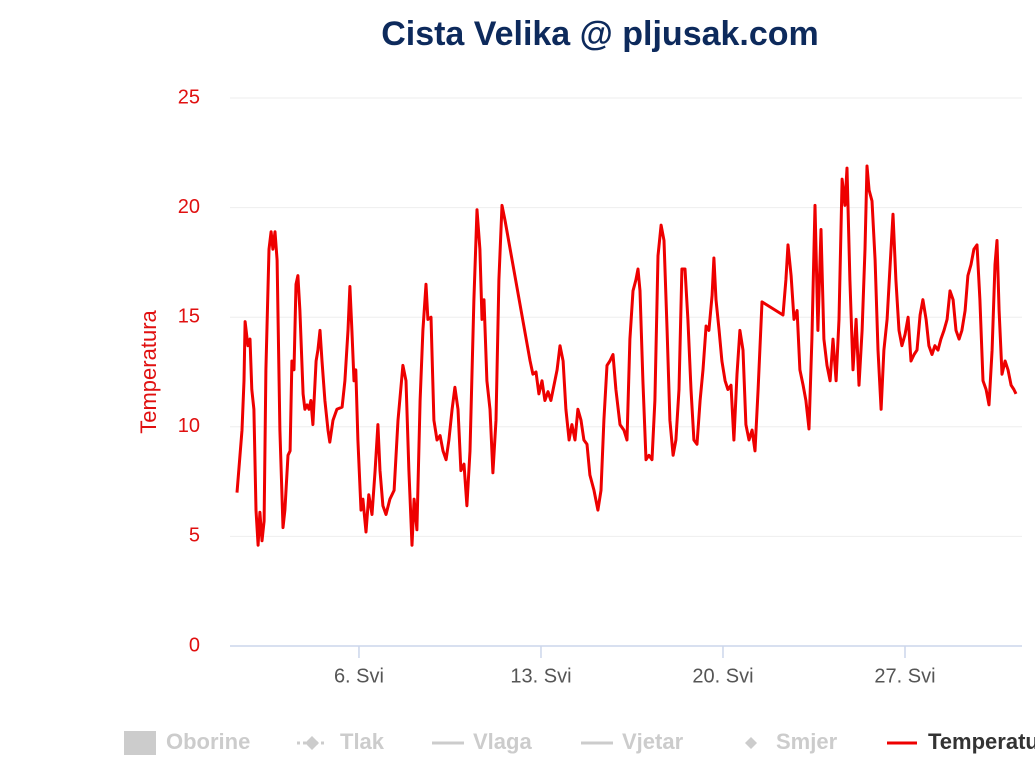  Describe the element at coordinates (194, 645) in the screenshot. I see `y-tick-label: 0` at that location.